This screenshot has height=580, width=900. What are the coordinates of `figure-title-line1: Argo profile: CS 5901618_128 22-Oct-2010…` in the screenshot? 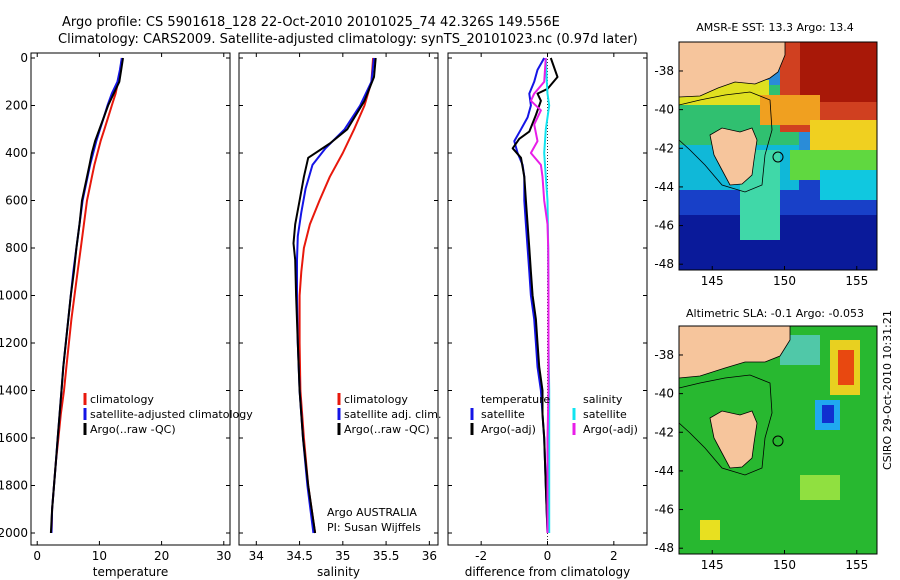 It's located at (311, 22).